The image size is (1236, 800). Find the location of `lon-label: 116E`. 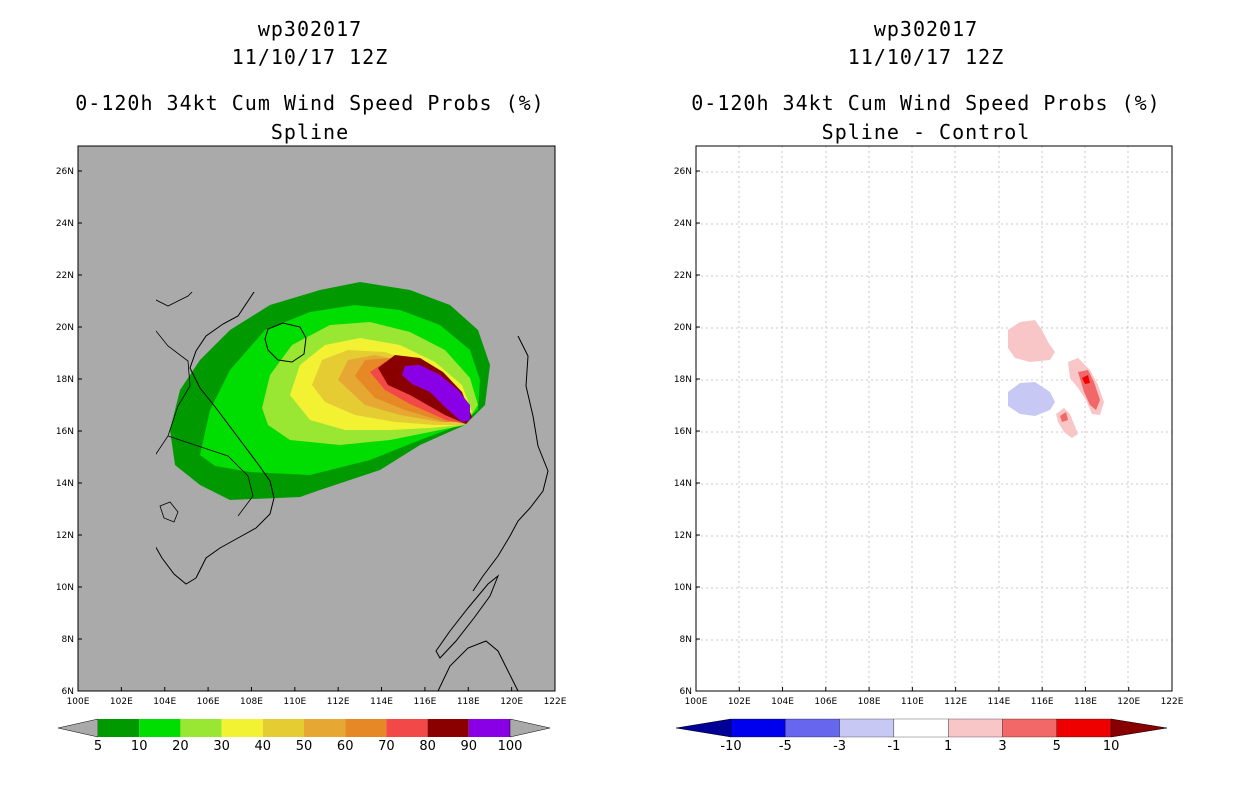

lon-label: 116E is located at coordinates (424, 702).